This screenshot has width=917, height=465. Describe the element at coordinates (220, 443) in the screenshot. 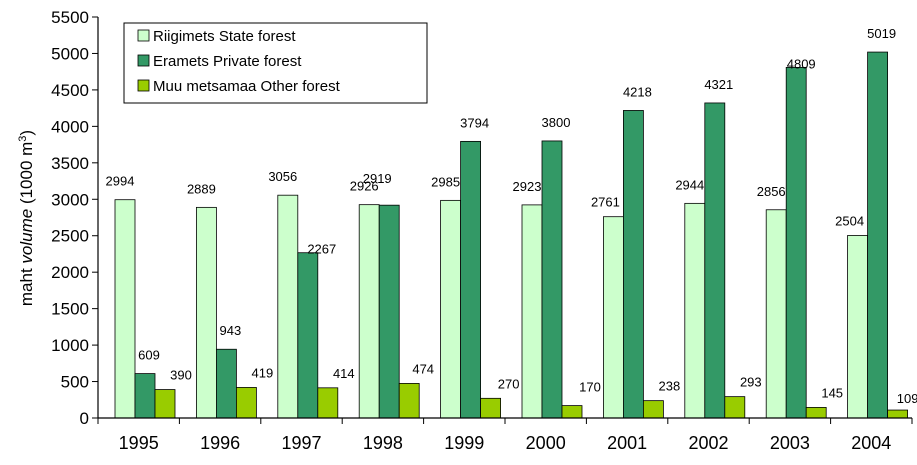

I see `x-tick-label: 1996` at that location.